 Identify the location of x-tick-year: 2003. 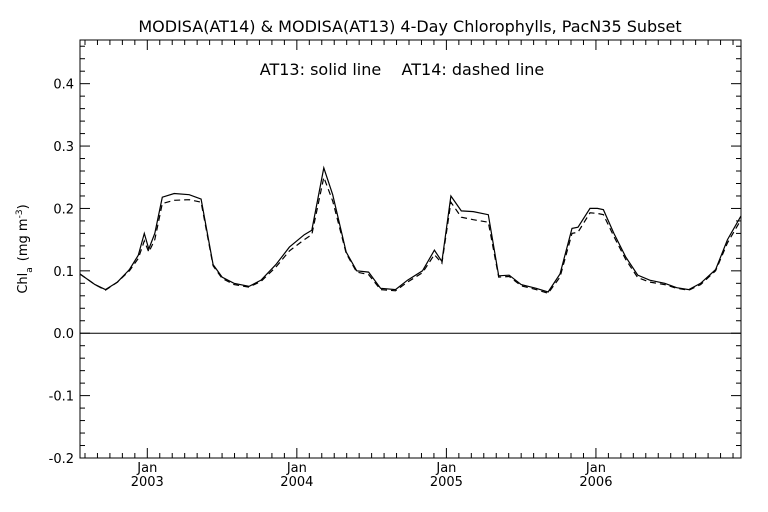
(147, 482).